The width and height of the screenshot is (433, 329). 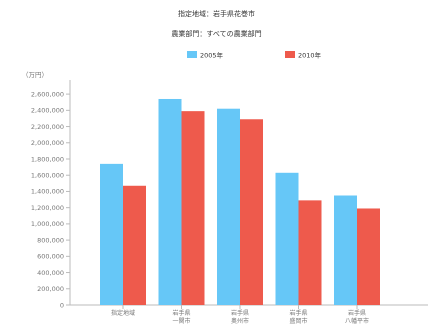 What do you see at coordinates (290, 54) in the screenshot?
I see `legend-swatch-2010` at bounding box center [290, 54].